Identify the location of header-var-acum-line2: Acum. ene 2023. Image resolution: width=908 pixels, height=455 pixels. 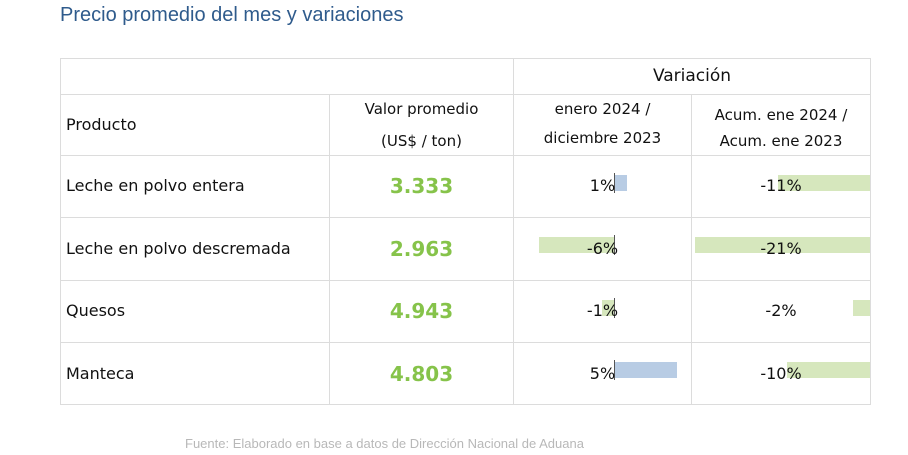
(781, 141).